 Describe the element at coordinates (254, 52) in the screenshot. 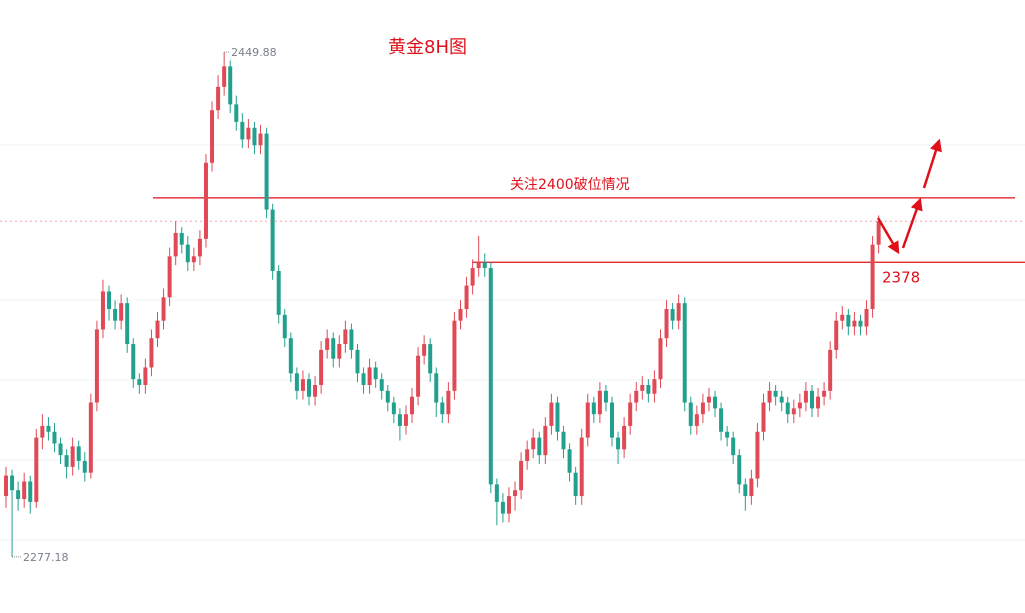

I see `extreme-label: 2449.88` at that location.